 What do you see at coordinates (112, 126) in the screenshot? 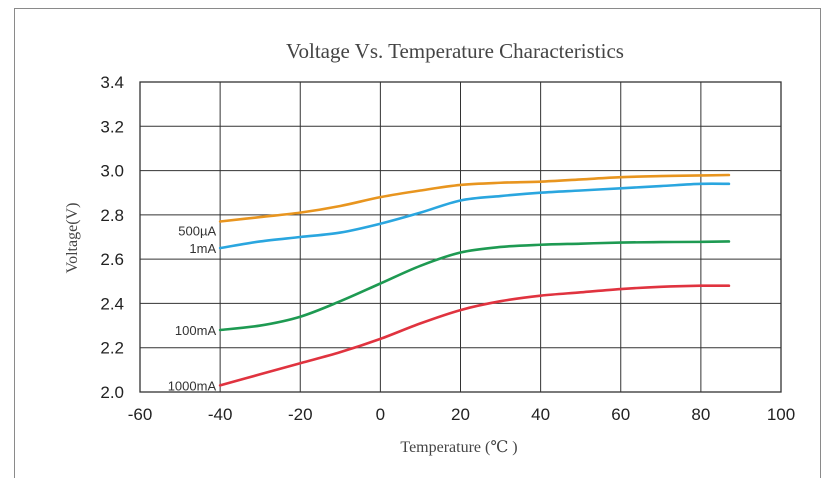
I see `y-tick-label: 3.2` at bounding box center [112, 126].